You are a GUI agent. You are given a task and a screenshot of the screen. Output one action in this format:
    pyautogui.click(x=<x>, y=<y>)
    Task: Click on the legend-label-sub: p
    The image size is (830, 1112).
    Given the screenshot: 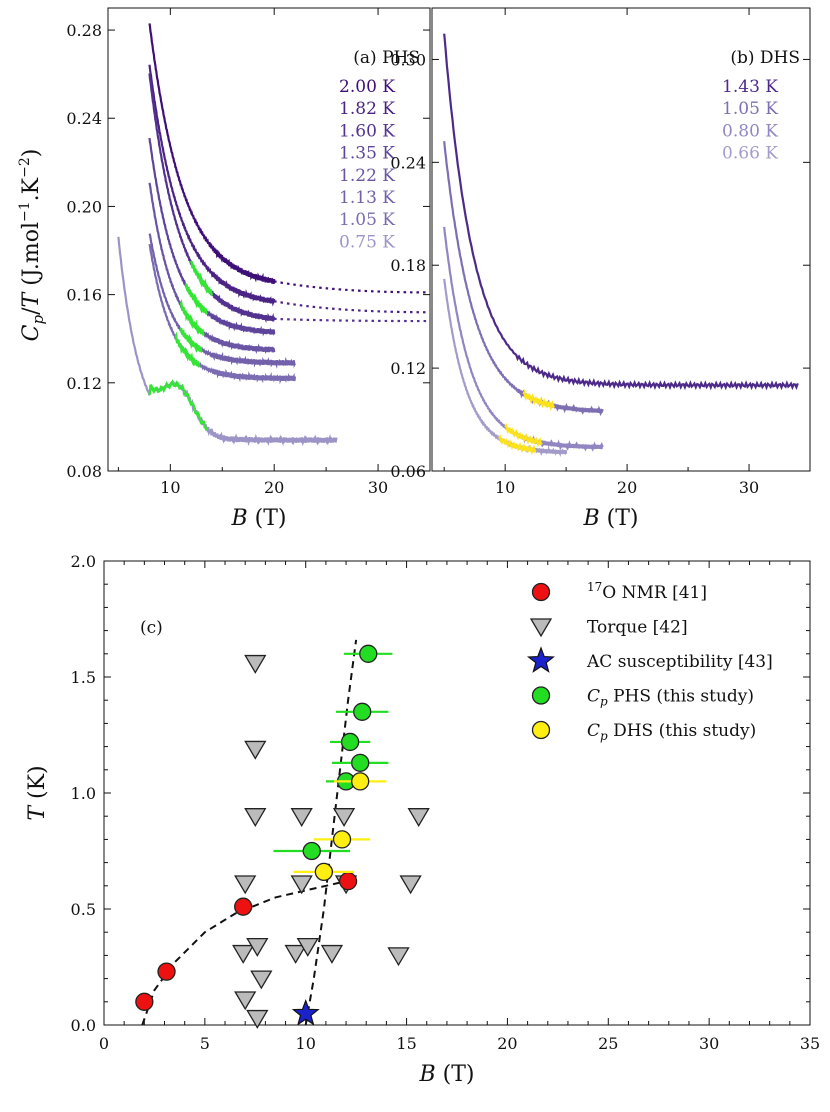 What is the action you would take?
    pyautogui.click(x=604, y=702)
    